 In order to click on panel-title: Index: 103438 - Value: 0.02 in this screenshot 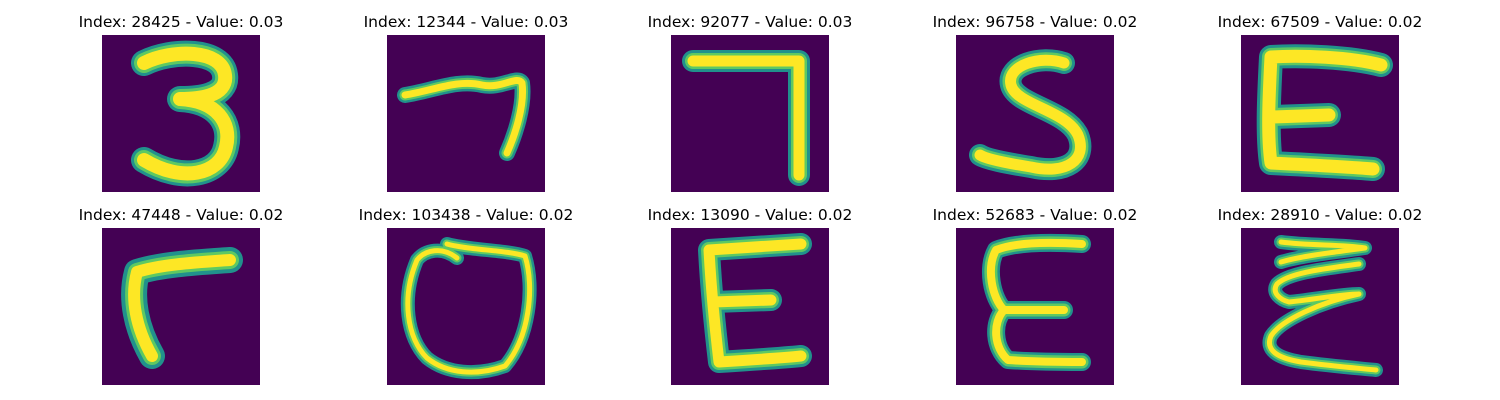, I will do `click(466, 215)`.